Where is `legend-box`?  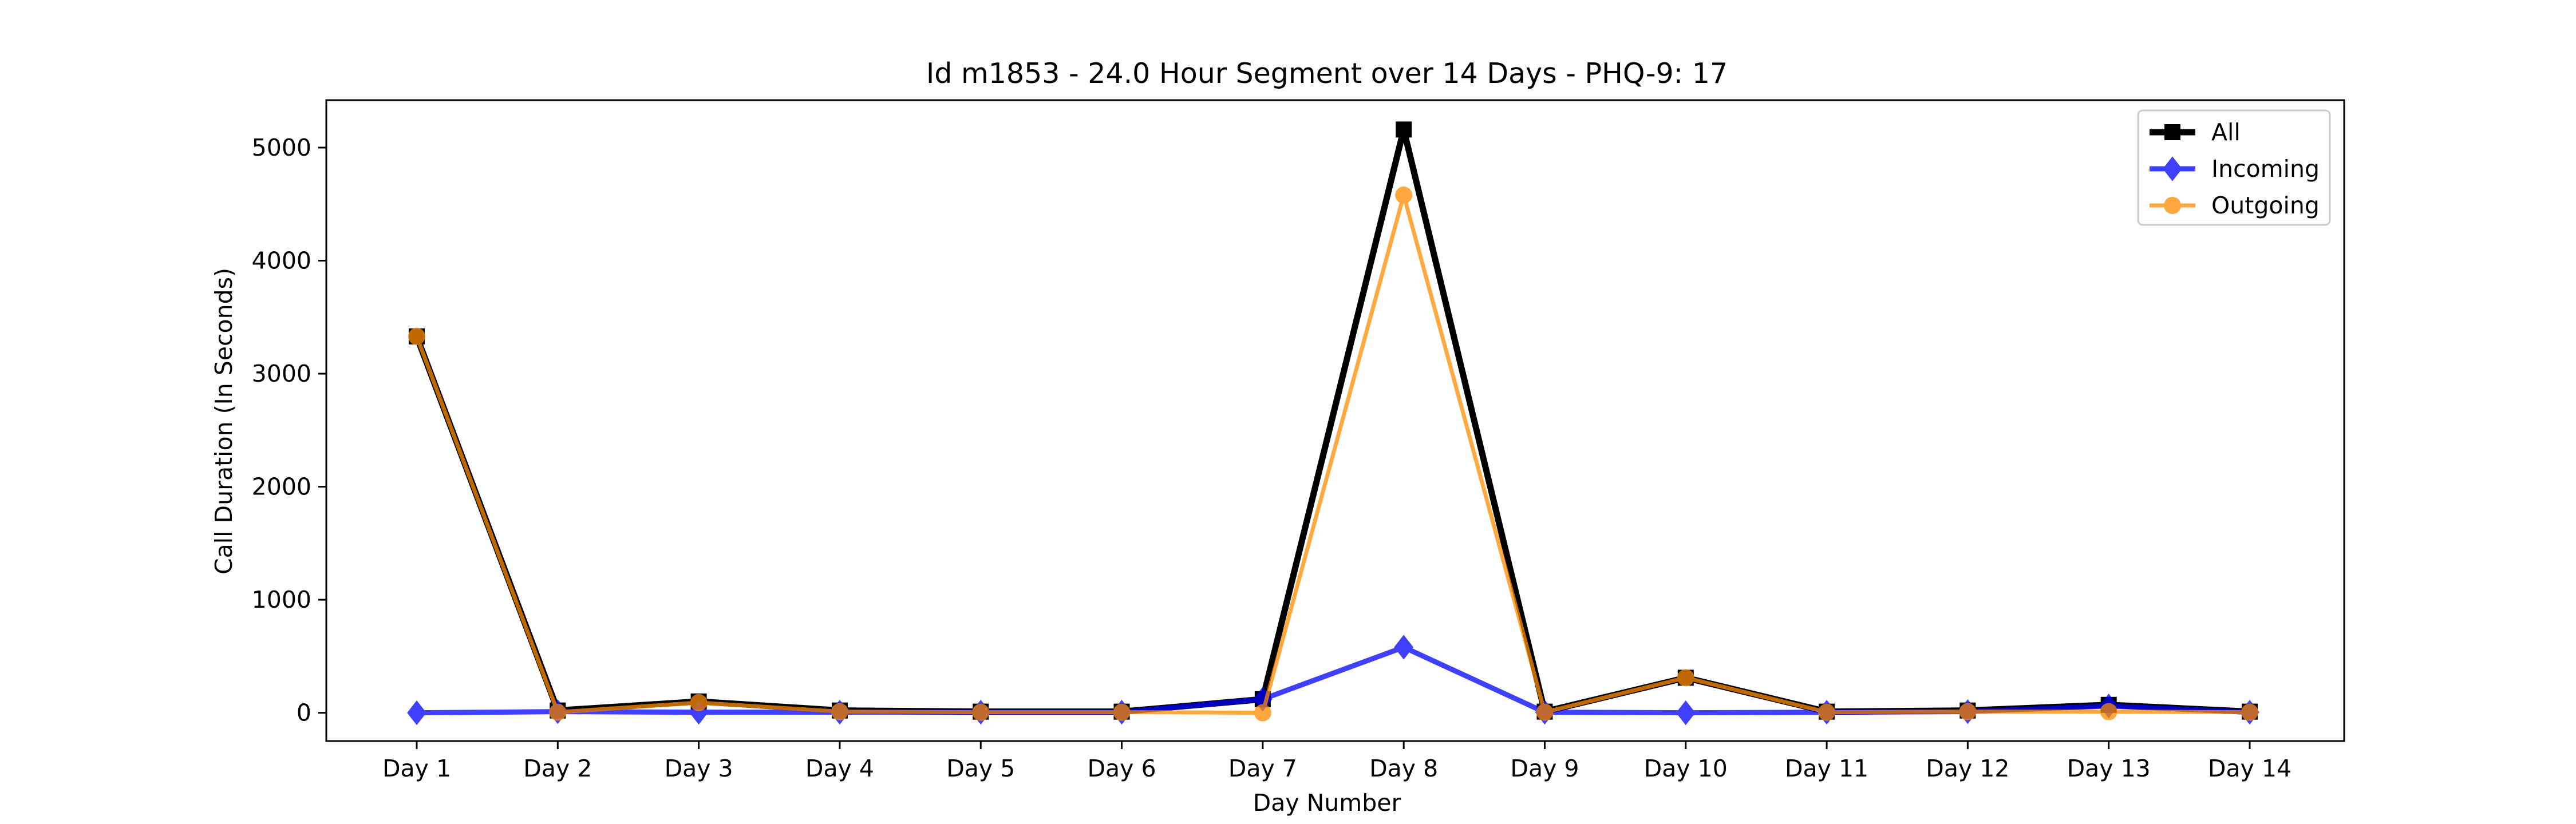 legend-box is located at coordinates (2234, 167).